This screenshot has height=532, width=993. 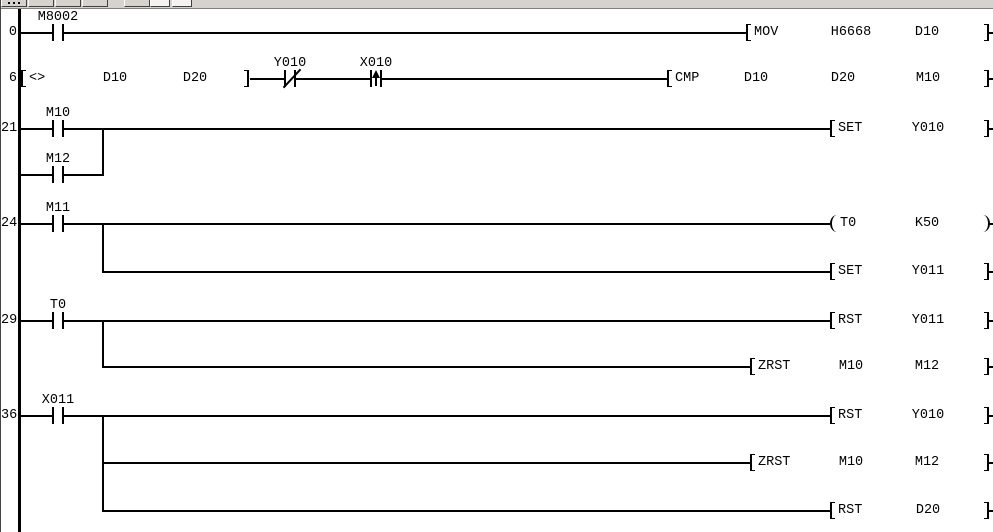 I want to click on contact-label: T0, so click(x=58, y=305).